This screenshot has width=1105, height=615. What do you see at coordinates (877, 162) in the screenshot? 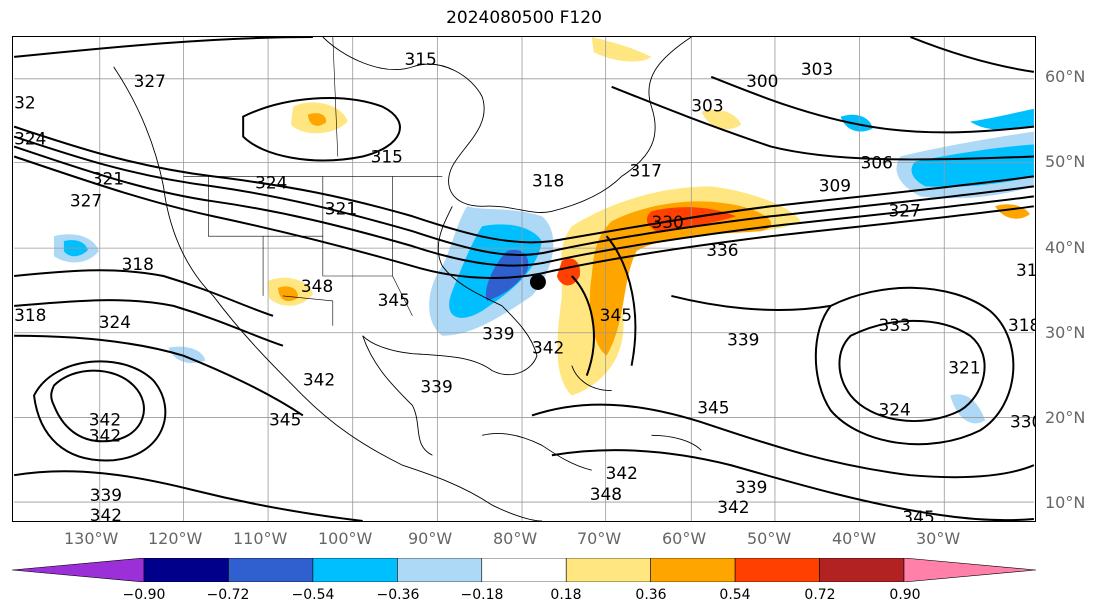
I see `contour-label: 306` at bounding box center [877, 162].